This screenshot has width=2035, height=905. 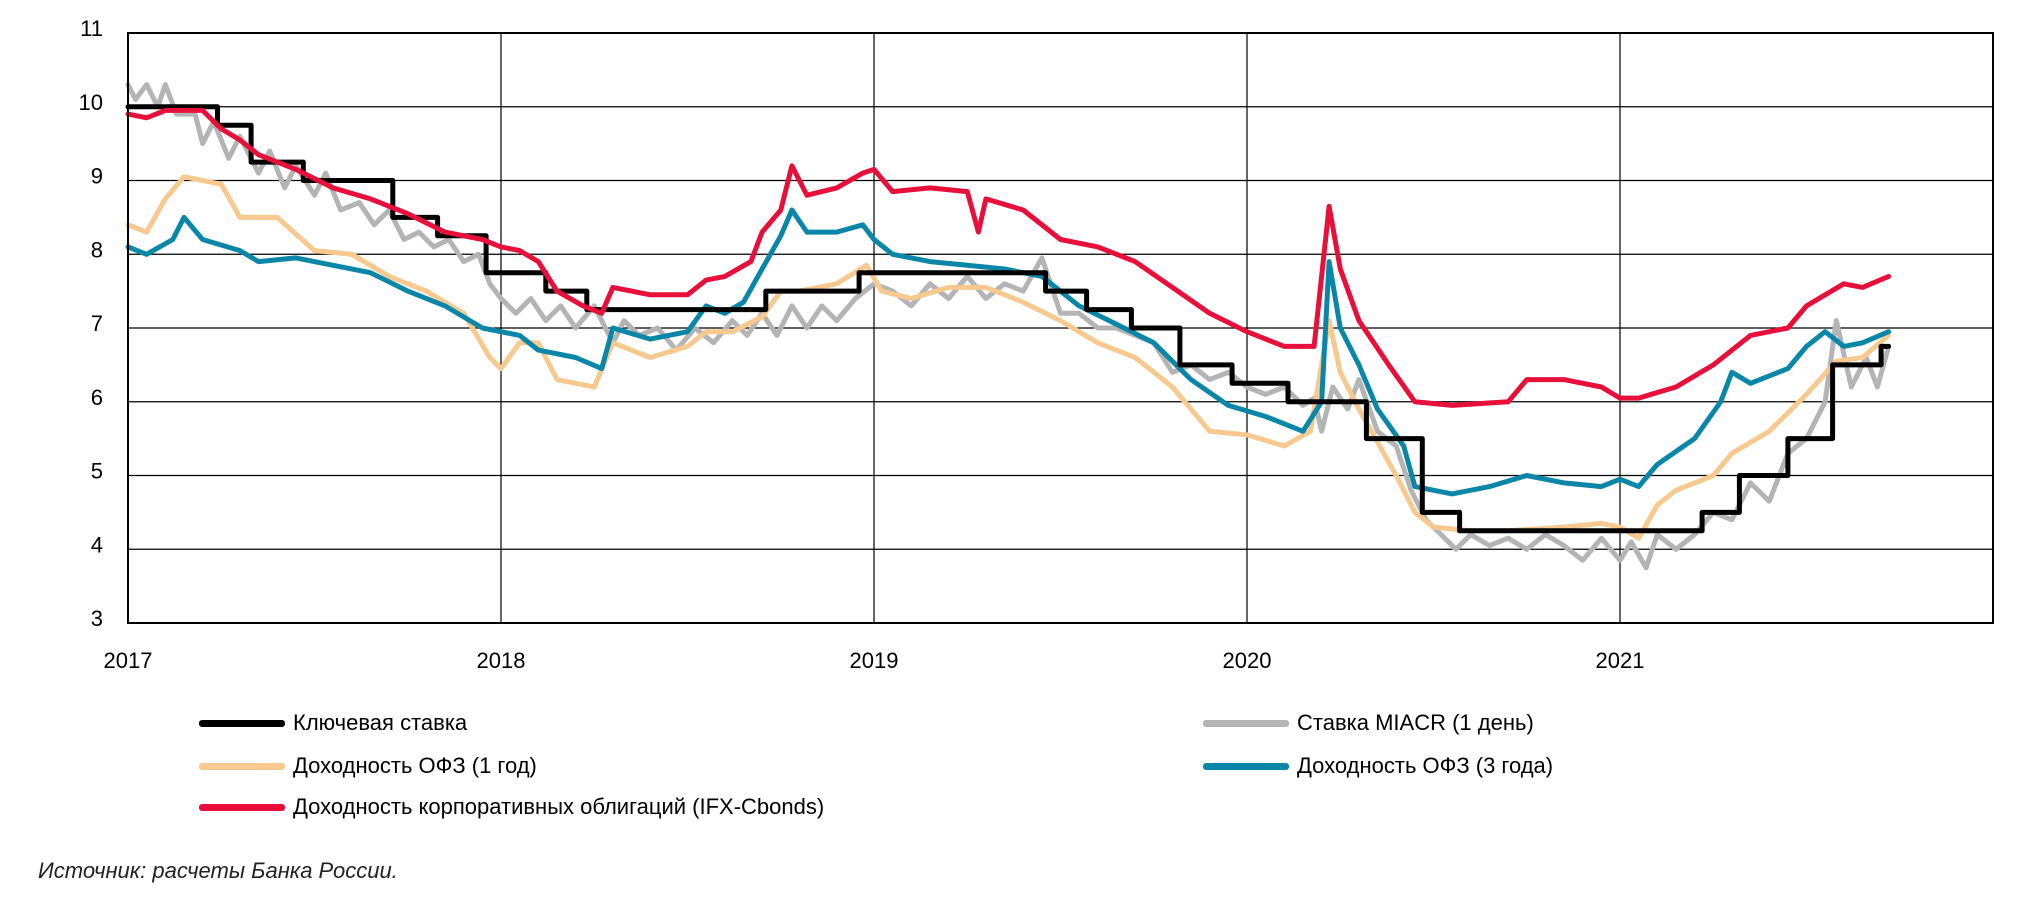 What do you see at coordinates (380, 722) in the screenshot?
I see `legend-label-key-rate: Ключевая ставка` at bounding box center [380, 722].